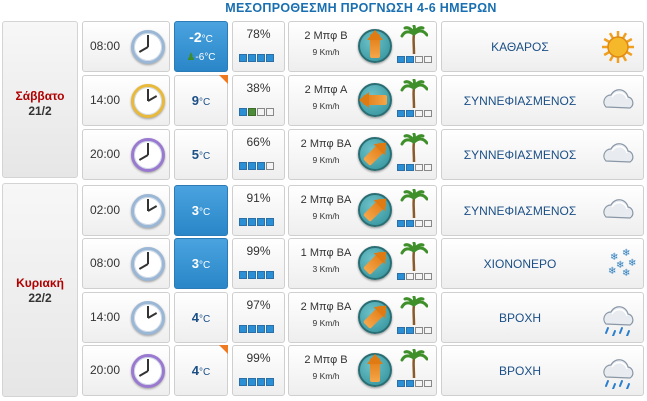 This screenshot has width=647, height=401. I want to click on beaufort-bar, so click(414, 59).